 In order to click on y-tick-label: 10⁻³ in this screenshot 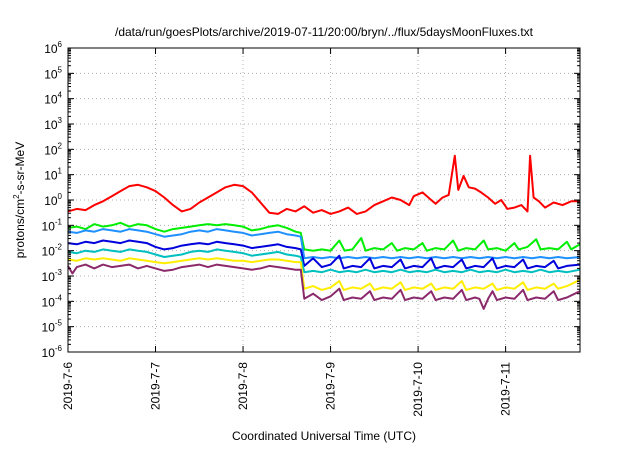, I will do `click(52, 276)`.